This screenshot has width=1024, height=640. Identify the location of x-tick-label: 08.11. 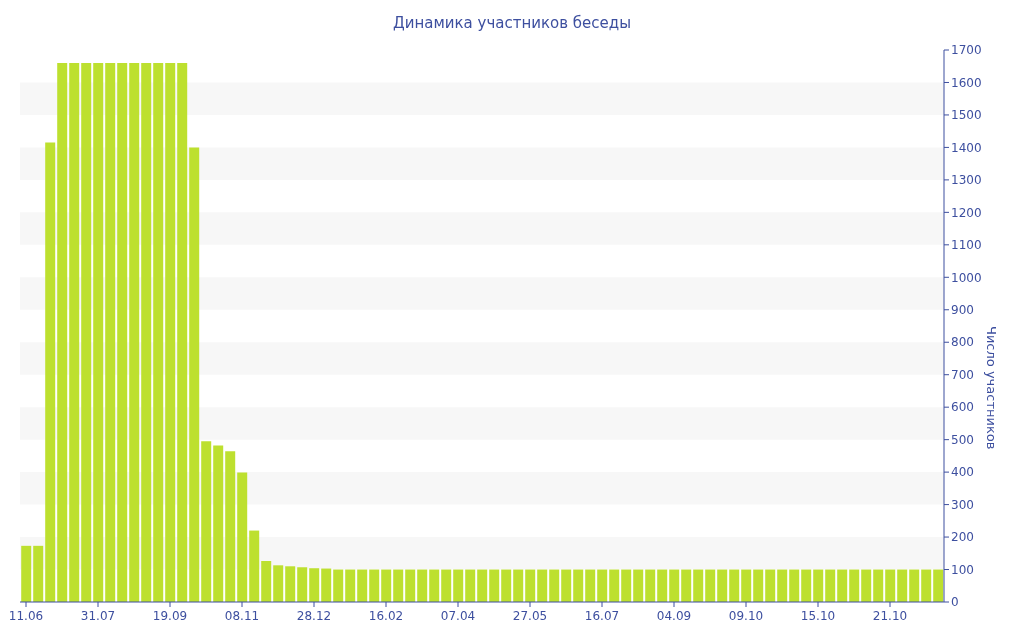
(242, 616).